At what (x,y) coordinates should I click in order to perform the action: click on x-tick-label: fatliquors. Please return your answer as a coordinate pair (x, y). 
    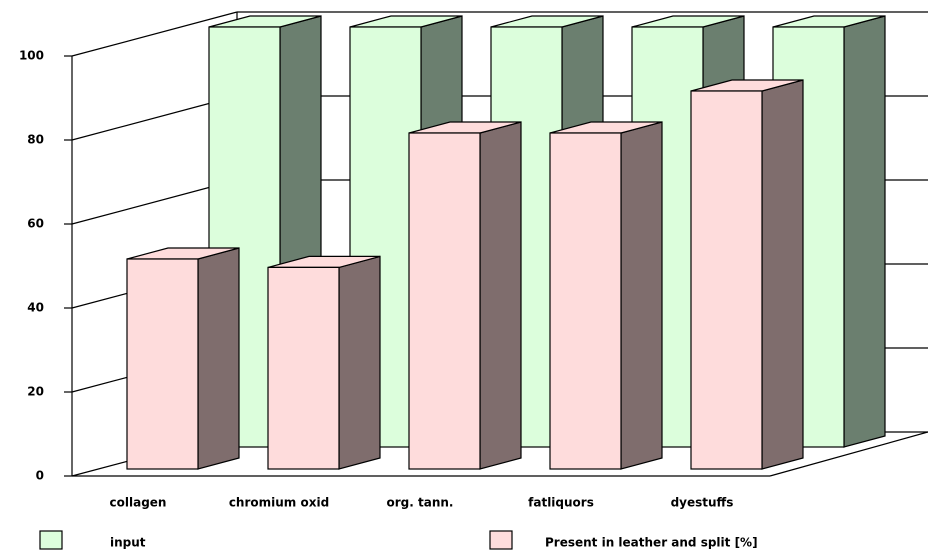
    Looking at the image, I should click on (561, 503).